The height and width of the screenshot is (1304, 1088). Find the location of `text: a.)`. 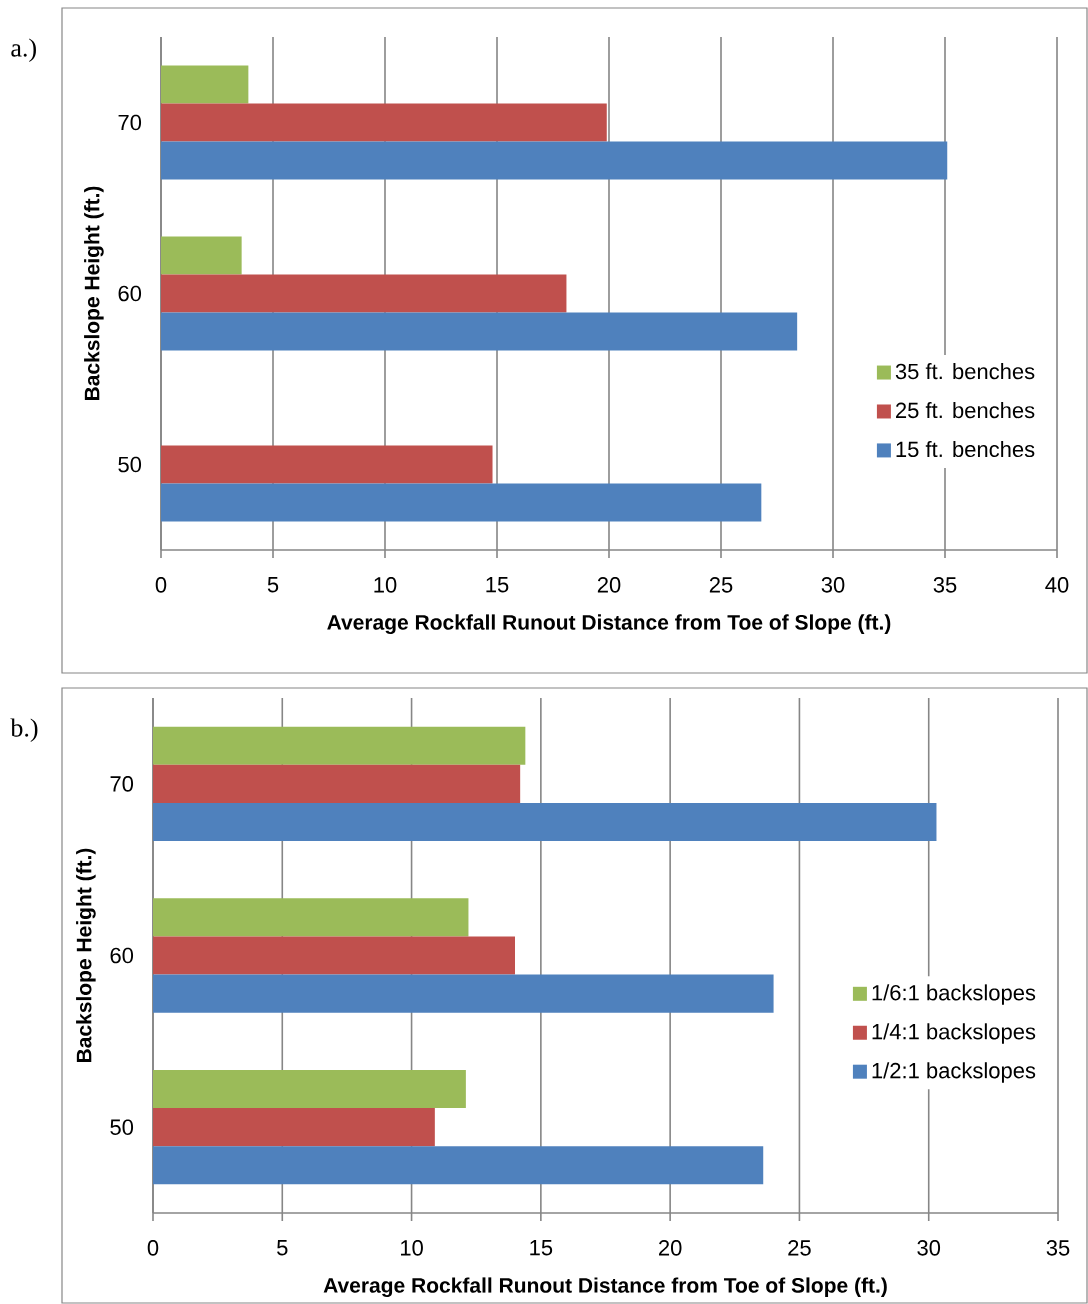

text: a.) is located at coordinates (23, 50).